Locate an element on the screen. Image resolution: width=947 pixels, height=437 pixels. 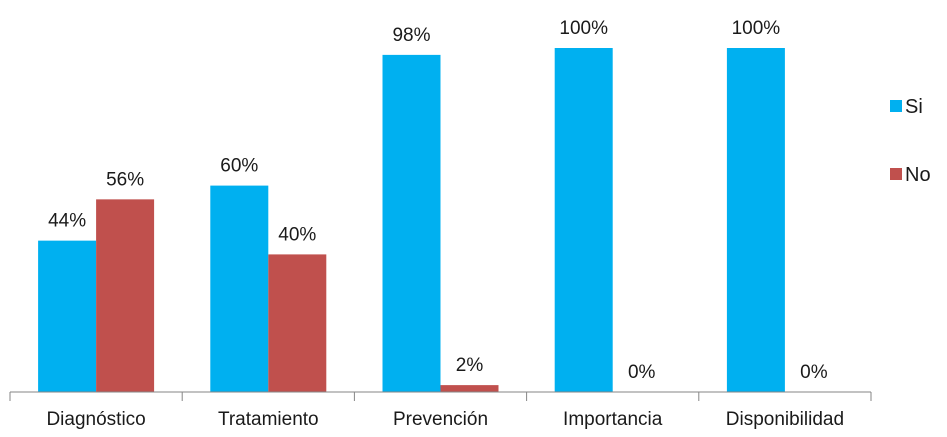
x-tick-label-disponibilidad: Disponibilidad is located at coordinates (785, 419).